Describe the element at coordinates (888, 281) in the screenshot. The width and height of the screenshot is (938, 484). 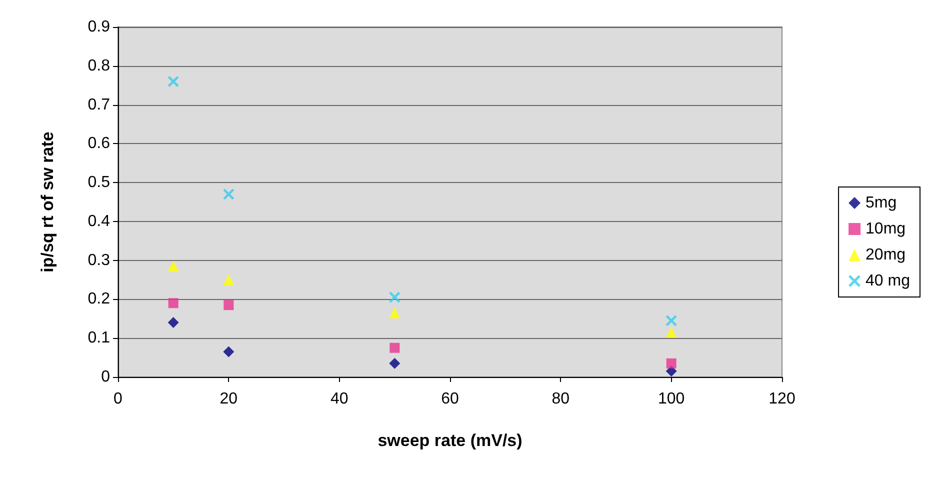
I see `legend-label: 40 mg` at that location.